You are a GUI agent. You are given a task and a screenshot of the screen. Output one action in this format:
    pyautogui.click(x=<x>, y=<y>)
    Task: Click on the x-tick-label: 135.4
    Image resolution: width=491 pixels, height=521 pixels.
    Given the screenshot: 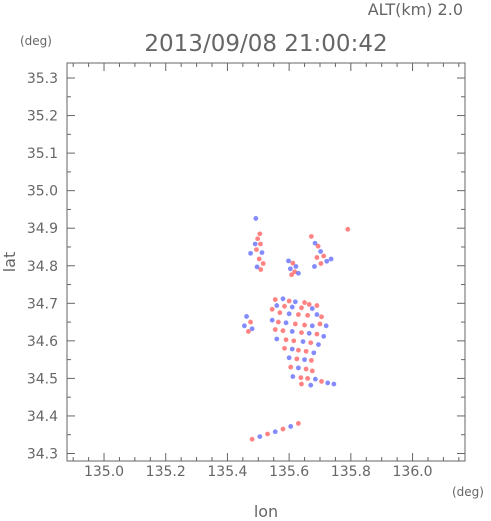 What is the action you would take?
    pyautogui.click(x=227, y=472)
    